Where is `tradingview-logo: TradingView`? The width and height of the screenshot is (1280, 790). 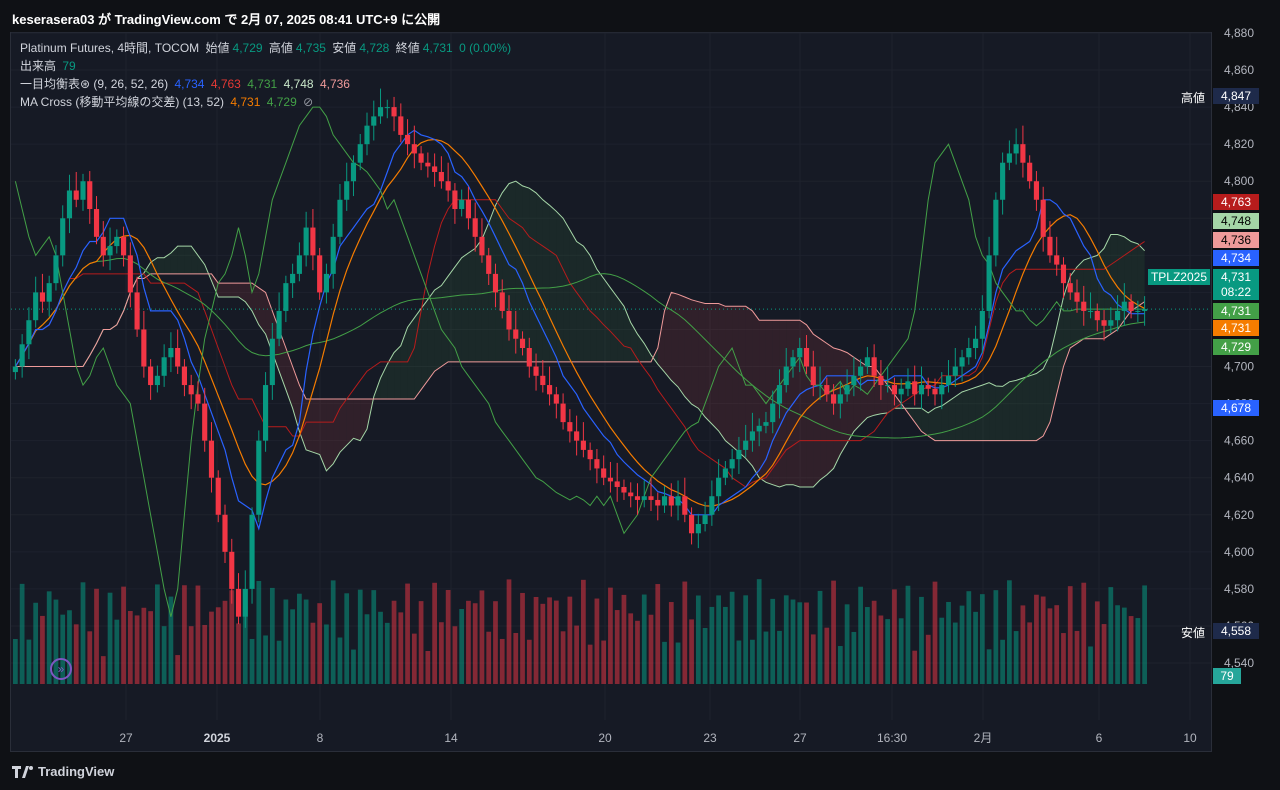 tradingview-logo: TradingView is located at coordinates (63, 771).